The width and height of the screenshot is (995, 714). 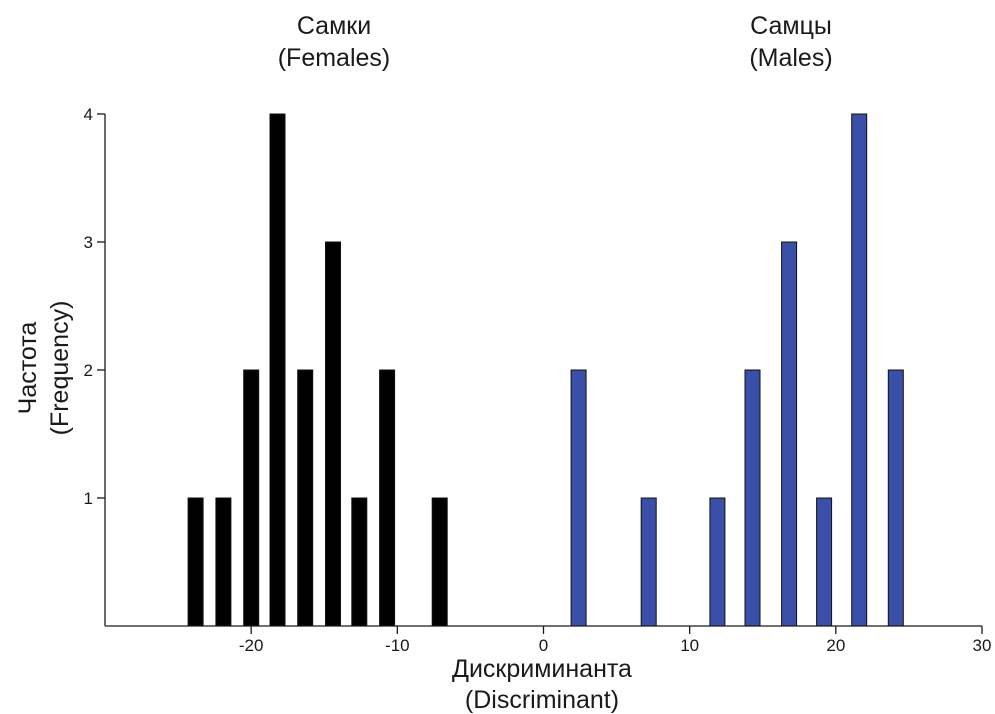 I want to click on x-tick-label-5: 30, so click(x=982, y=645).